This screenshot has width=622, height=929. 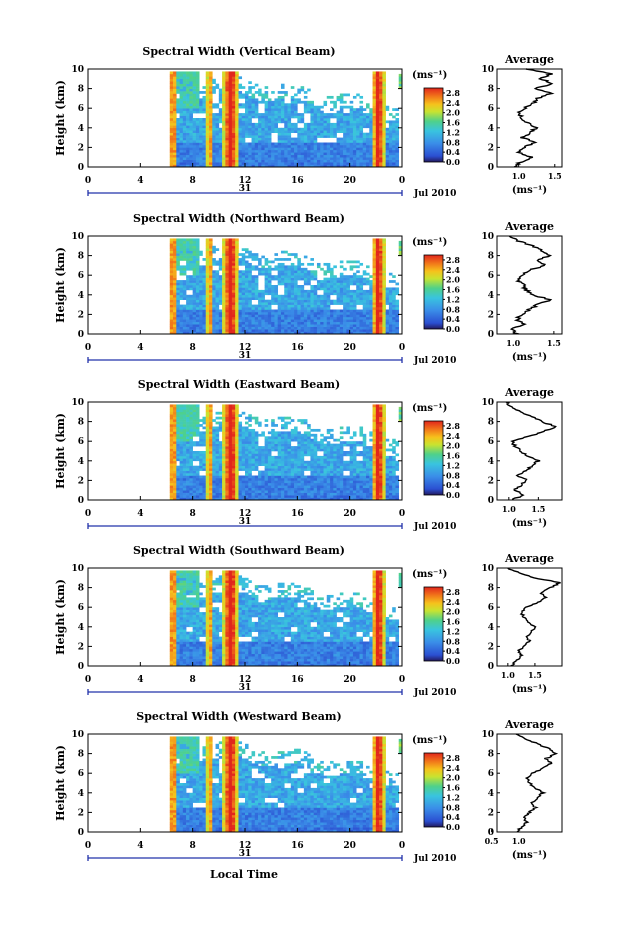 What do you see at coordinates (434, 194) in the screenshot?
I see `date-label: Jul 2010` at bounding box center [434, 194].